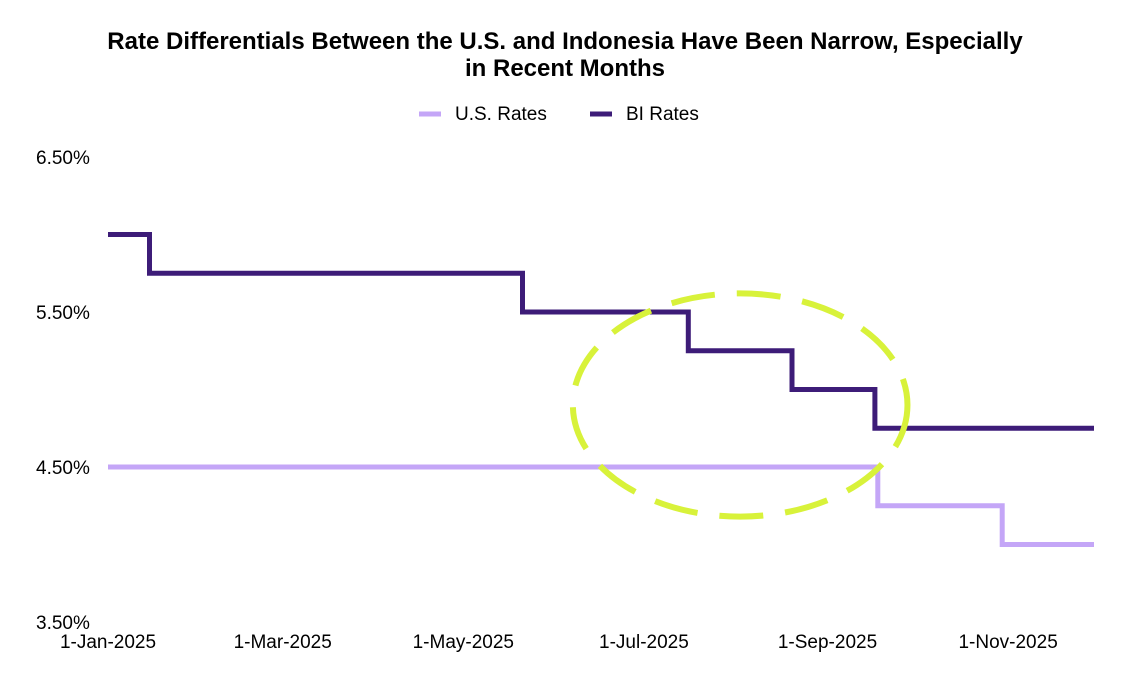 The width and height of the screenshot is (1124, 682). Describe the element at coordinates (644, 642) in the screenshot. I see `x-tick-label: 1-Jul-2025` at that location.